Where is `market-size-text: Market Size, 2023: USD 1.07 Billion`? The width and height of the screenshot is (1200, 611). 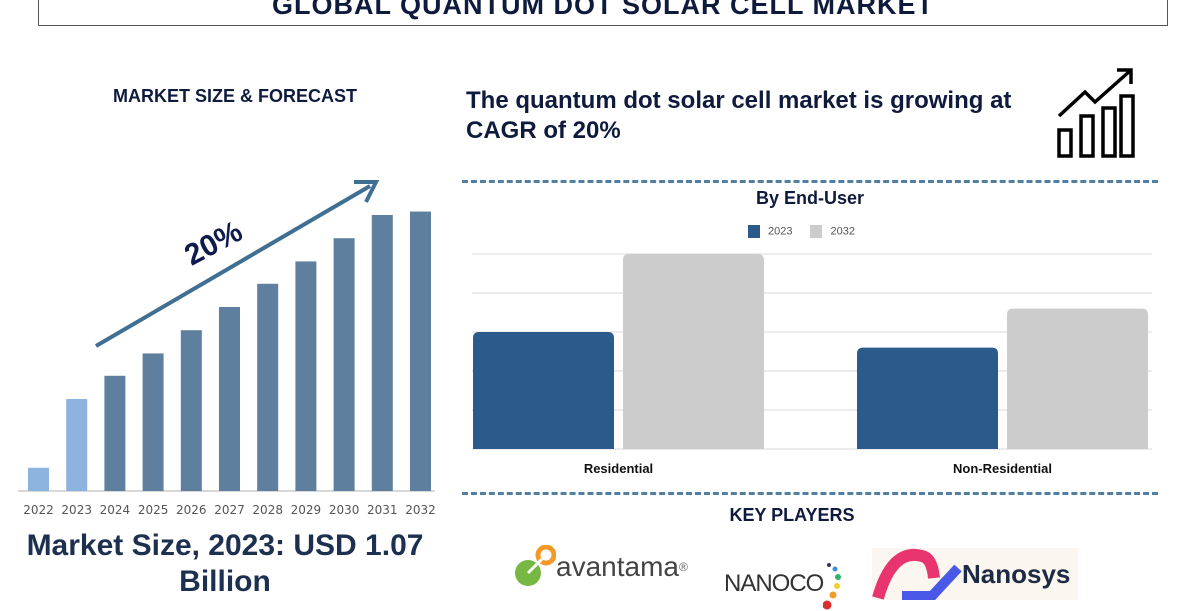 market-size-text: Market Size, 2023: USD 1.07 Billion is located at coordinates (225, 563).